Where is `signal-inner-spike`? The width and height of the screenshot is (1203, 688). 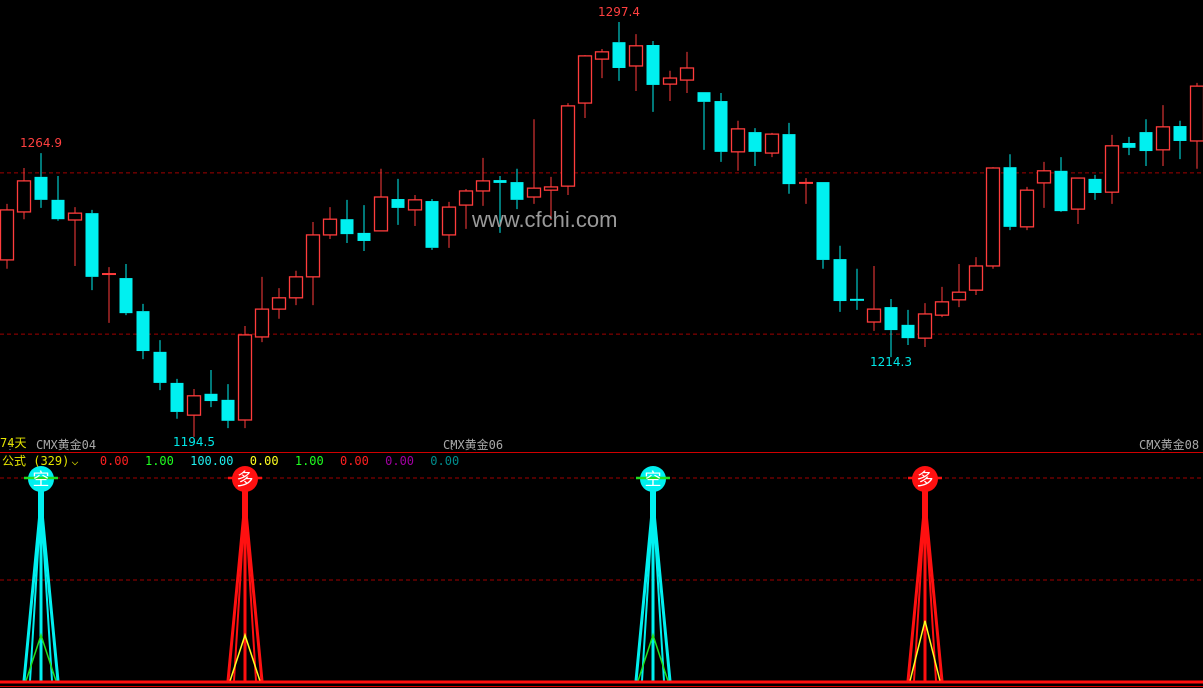 signal-inner-spike is located at coordinates (41, 657).